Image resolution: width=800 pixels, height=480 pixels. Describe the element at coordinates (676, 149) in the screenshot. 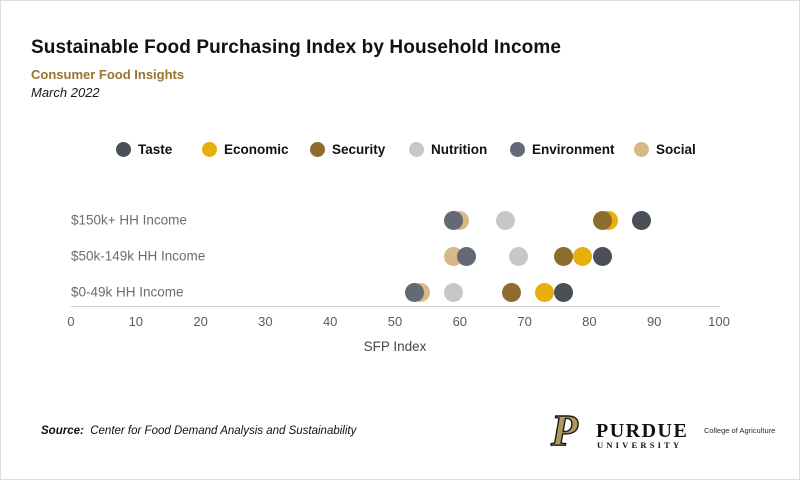

I see `legend-label: Social` at that location.